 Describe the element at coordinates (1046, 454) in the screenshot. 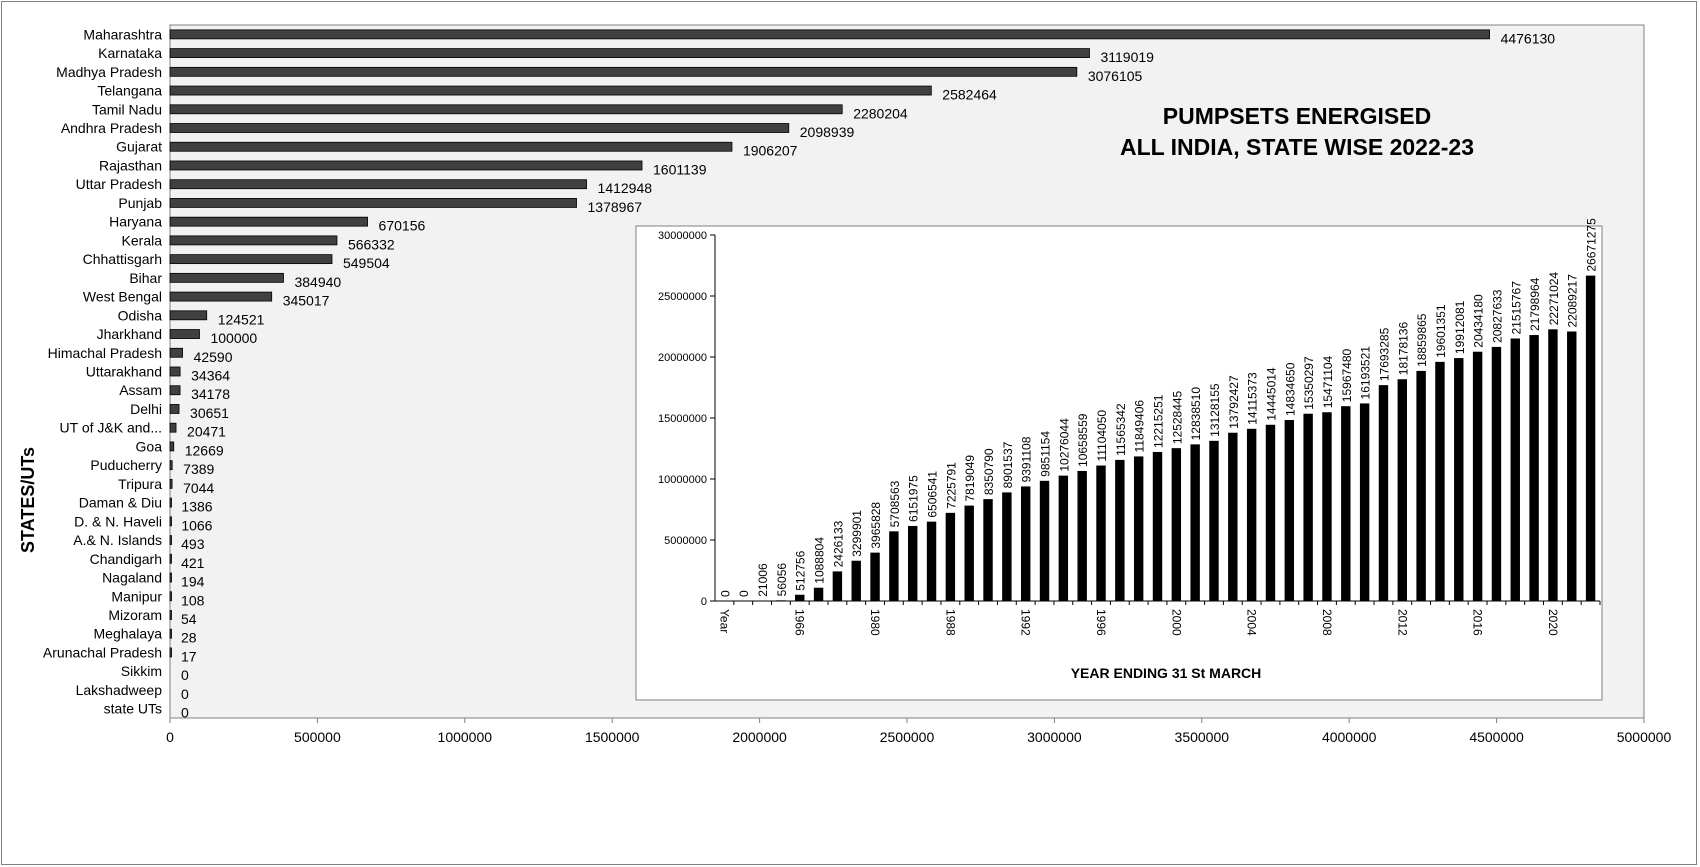

I see `year-value-label: 9851154` at that location.